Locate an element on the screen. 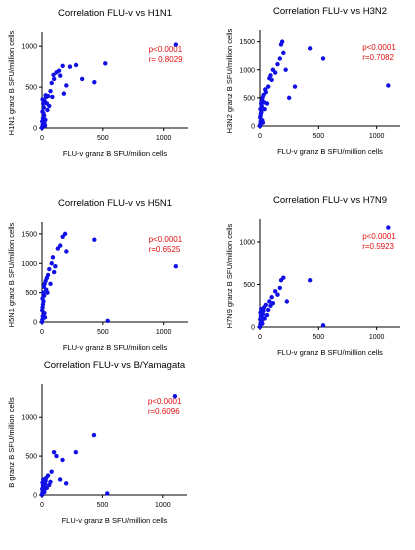 This screenshot has height=550, width=415. chart-title: Correlation FLU-v vs H5N1 is located at coordinates (115, 203).